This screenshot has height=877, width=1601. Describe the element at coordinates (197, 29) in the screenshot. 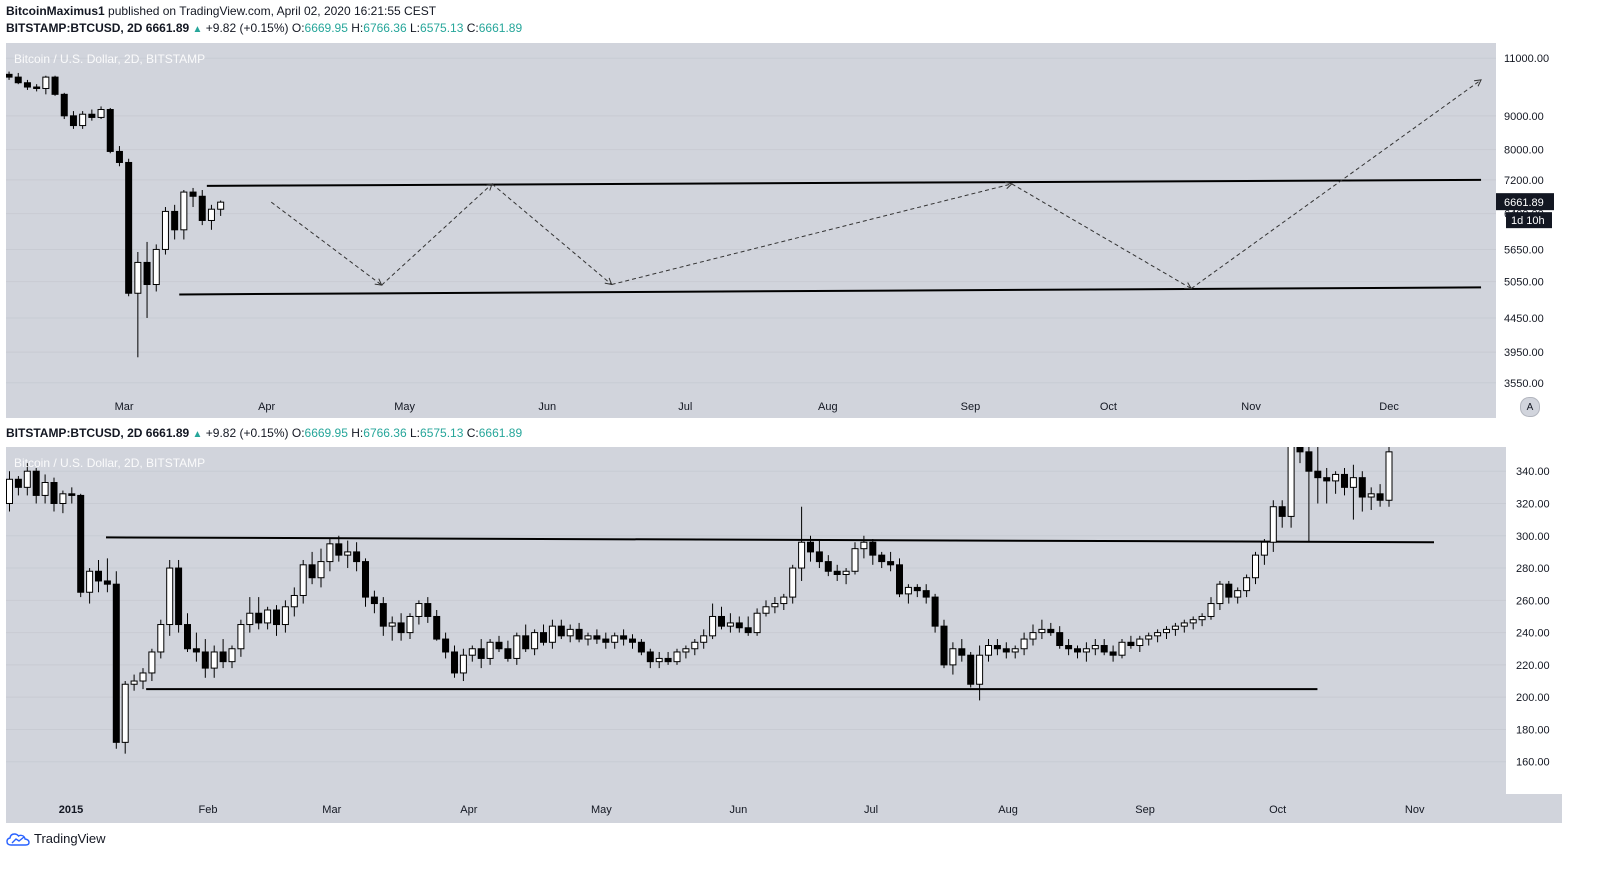

I see `up-arrow-icon: ▲` at that location.